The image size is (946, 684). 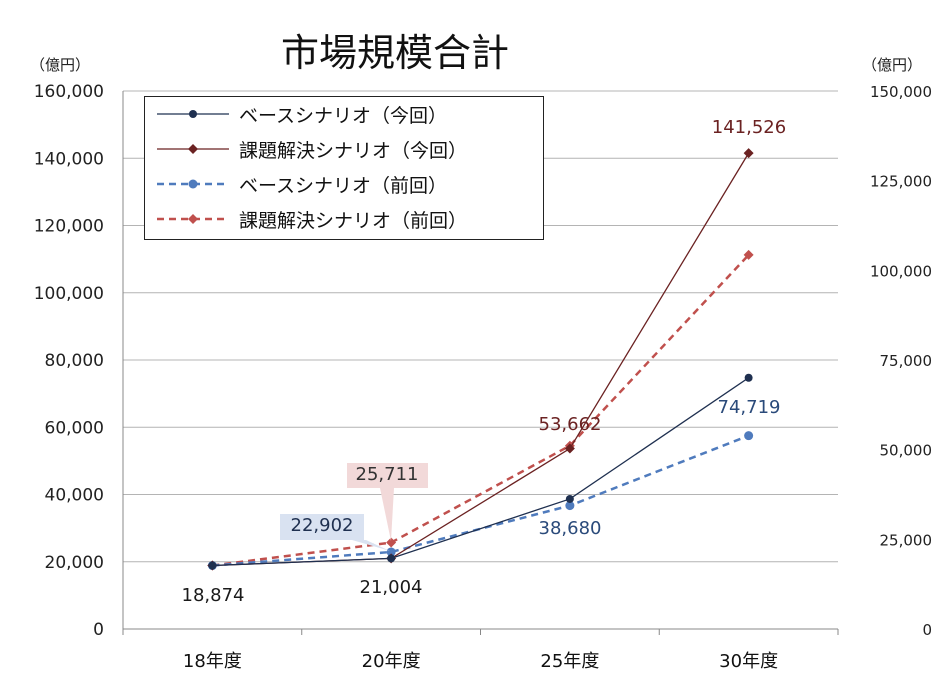 What do you see at coordinates (901, 182) in the screenshot?
I see `y-right-tick-label: 125,000` at bounding box center [901, 182].